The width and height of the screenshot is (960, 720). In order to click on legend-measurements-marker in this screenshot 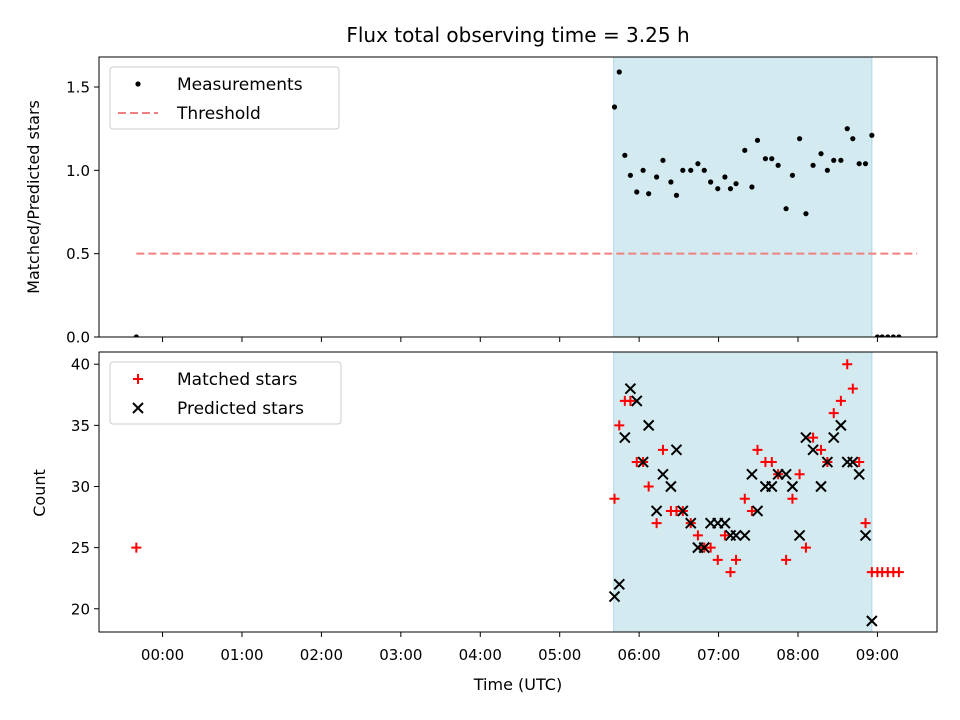, I will do `click(138, 84)`.